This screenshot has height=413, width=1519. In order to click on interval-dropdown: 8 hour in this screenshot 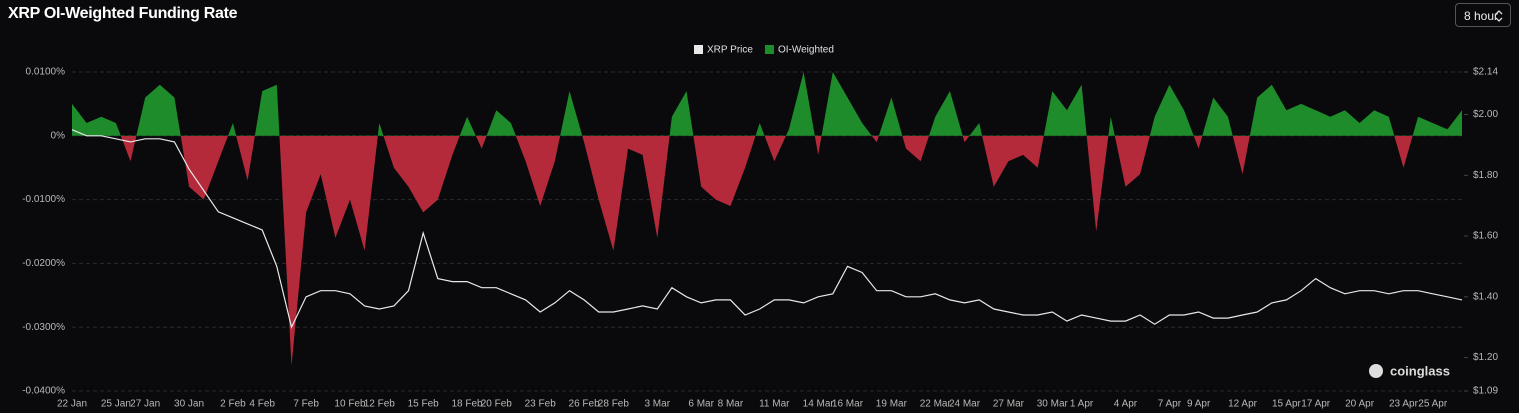, I will do `click(1483, 15)`.